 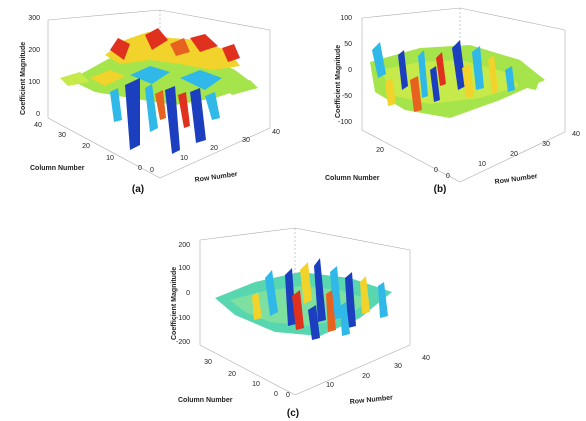 I want to click on panel-b-y-tick: 30, so click(x=546, y=144).